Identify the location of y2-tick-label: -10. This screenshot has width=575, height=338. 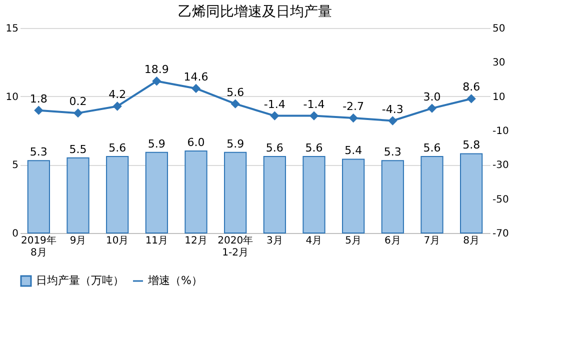
(500, 131).